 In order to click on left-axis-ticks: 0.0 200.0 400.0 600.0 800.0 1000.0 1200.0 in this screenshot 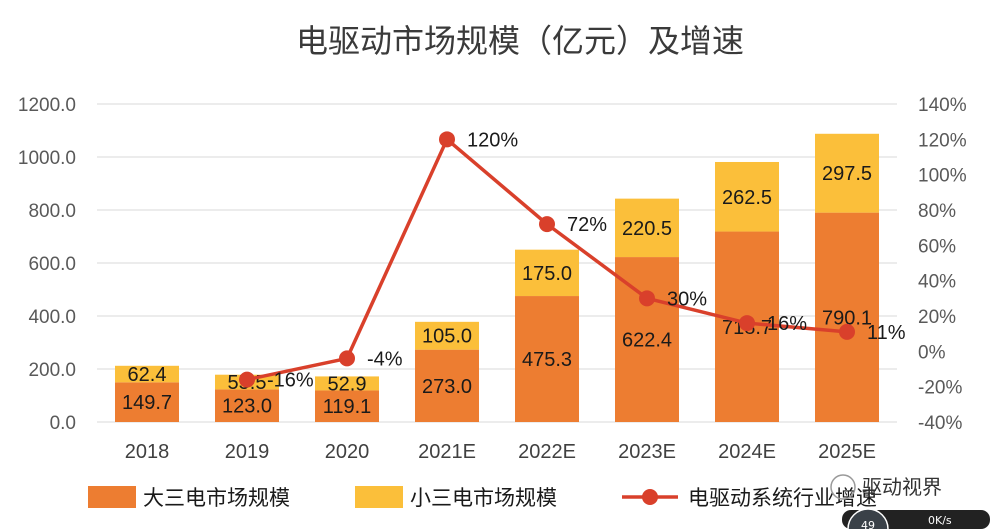, I will do `click(47, 264)`.